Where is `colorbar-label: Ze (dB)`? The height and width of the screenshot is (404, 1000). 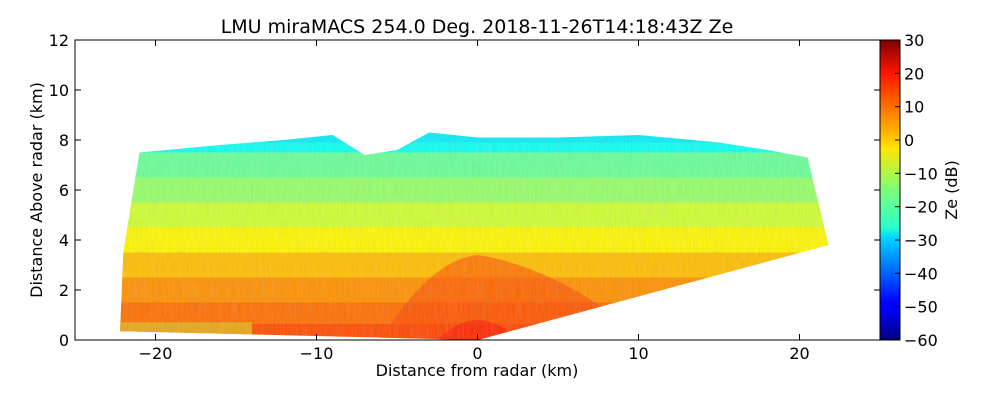 colorbar-label: Ze (dB) is located at coordinates (951, 190).